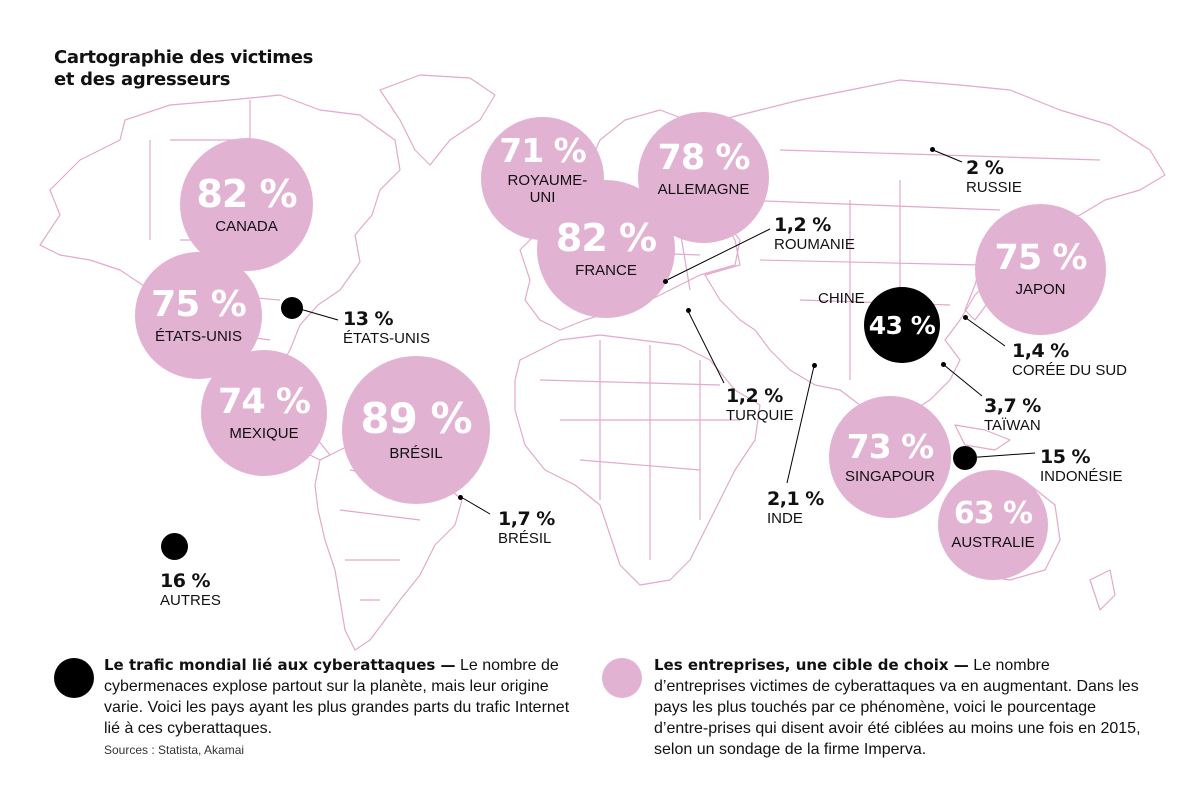 The image size is (1200, 800). I want to click on label-bresil-traffic: 1,7 % BRÉSIL, so click(526, 528).